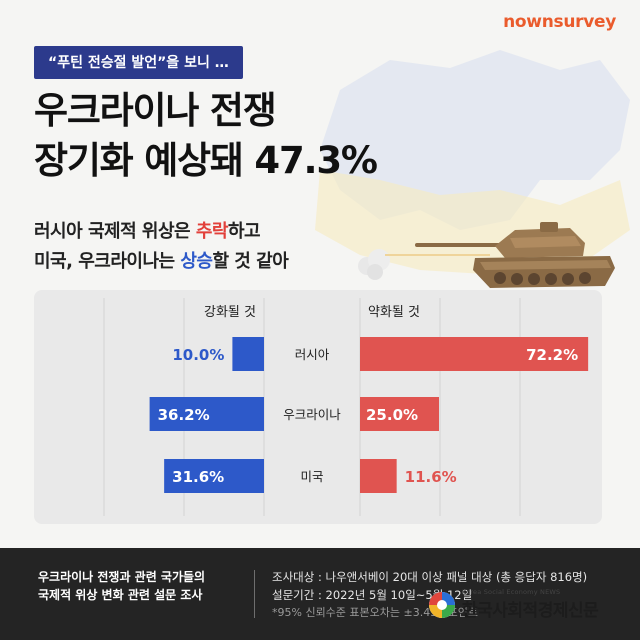  What do you see at coordinates (431, 477) in the screenshot?
I see `value-label-weaken: 11.6%` at bounding box center [431, 477].